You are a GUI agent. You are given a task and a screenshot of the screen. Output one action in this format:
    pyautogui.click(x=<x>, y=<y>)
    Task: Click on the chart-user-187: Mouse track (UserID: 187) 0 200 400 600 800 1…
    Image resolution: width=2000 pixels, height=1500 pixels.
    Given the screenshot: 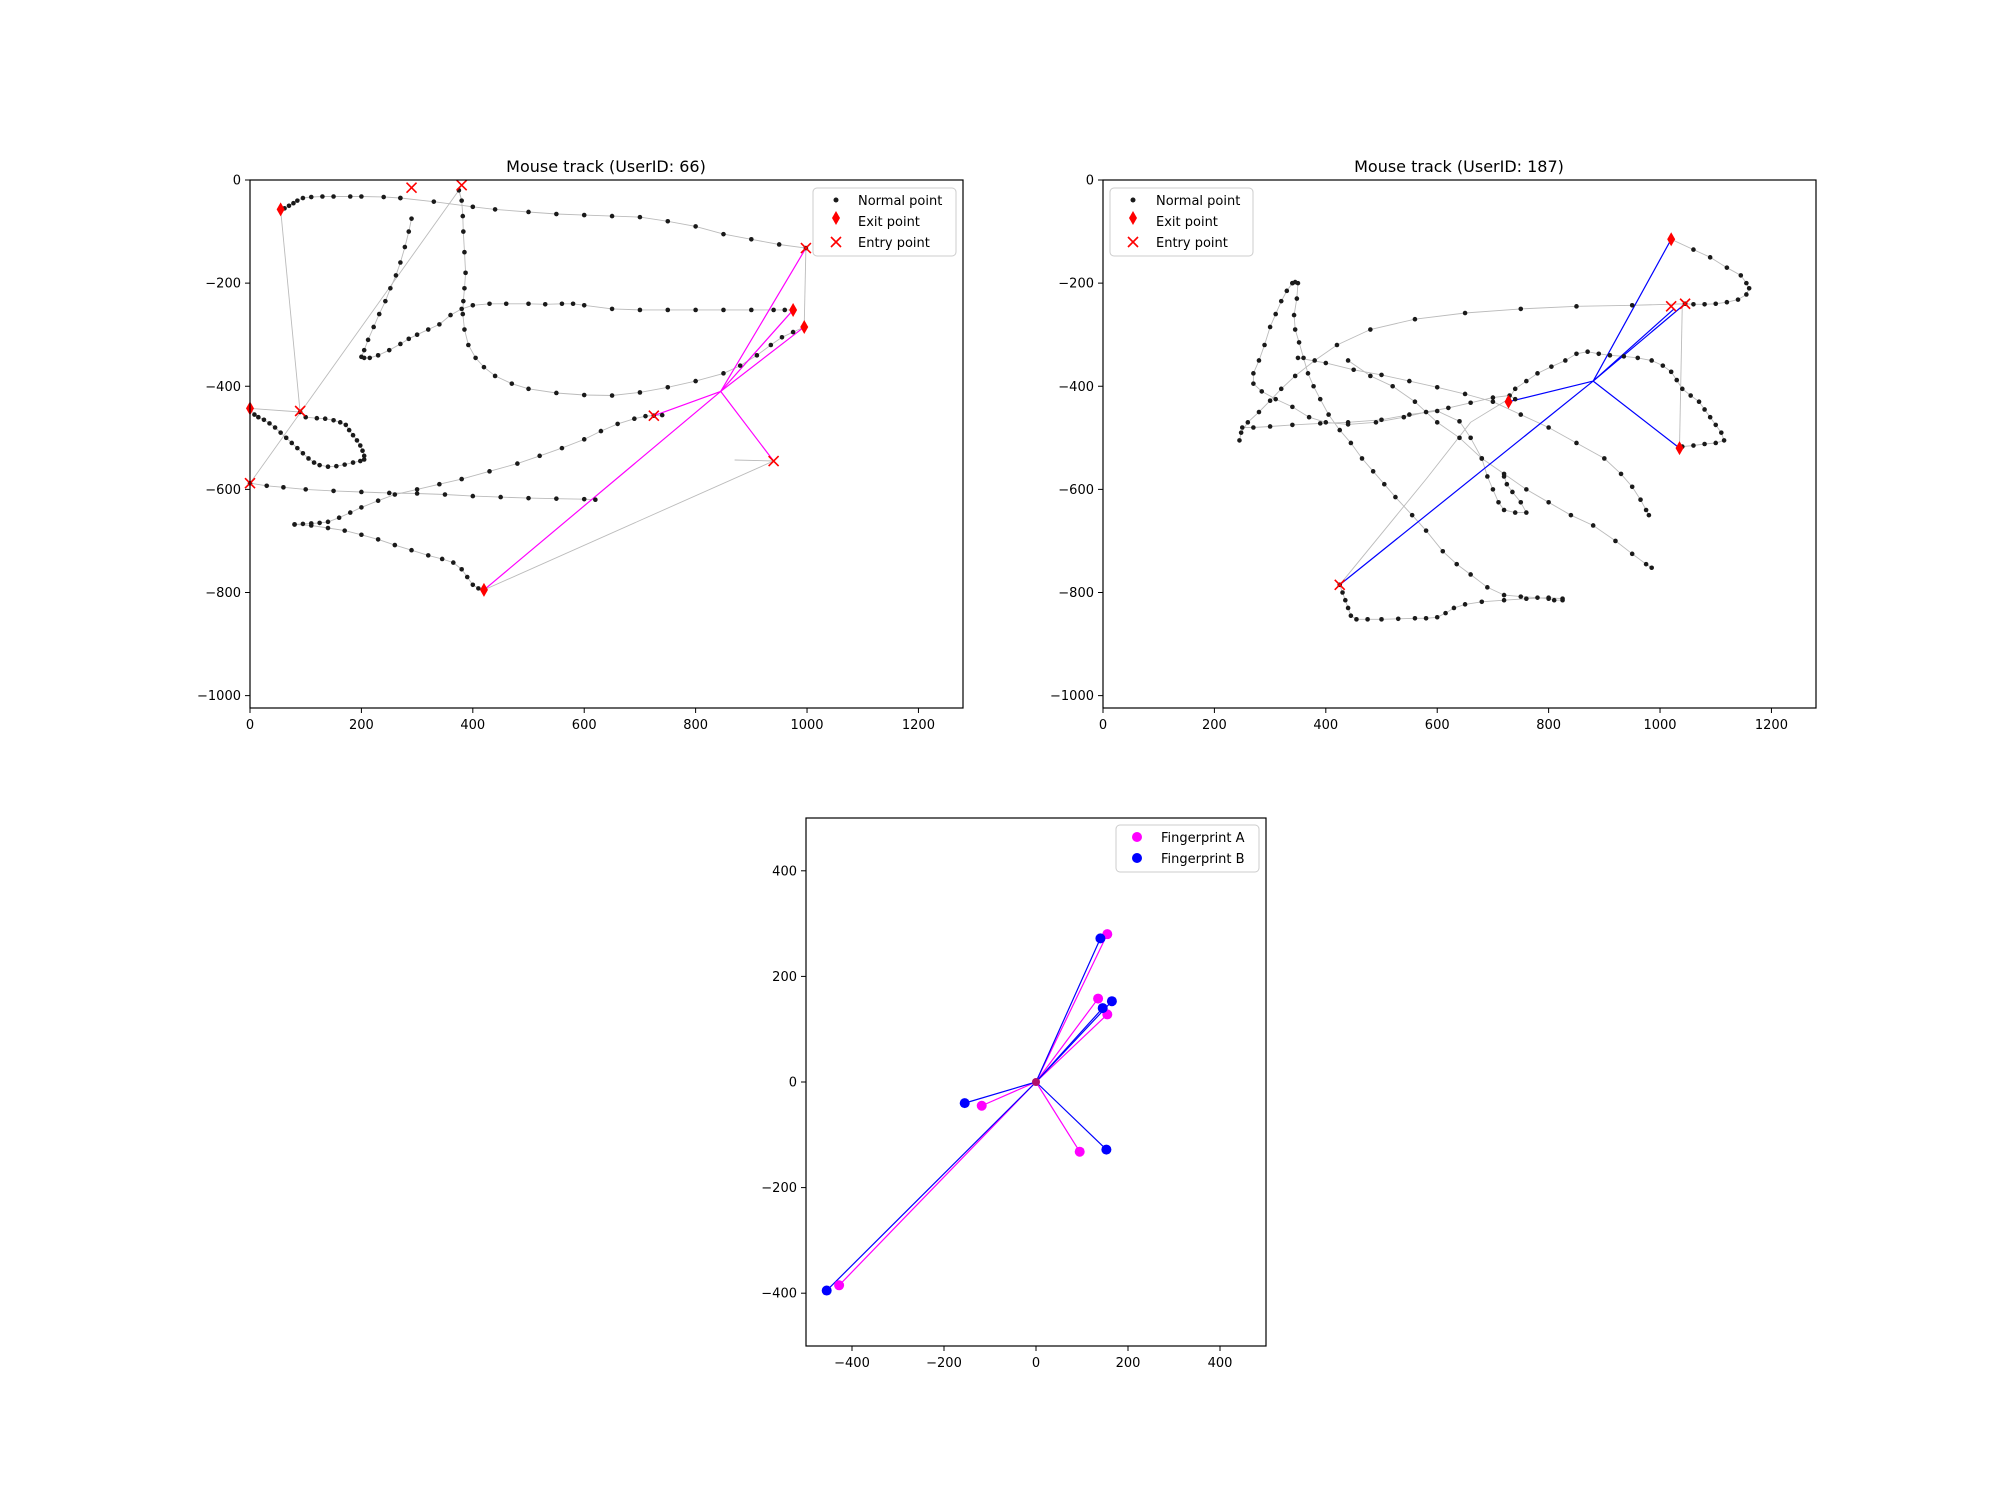 What is the action you would take?
    pyautogui.click(x=1433, y=445)
    